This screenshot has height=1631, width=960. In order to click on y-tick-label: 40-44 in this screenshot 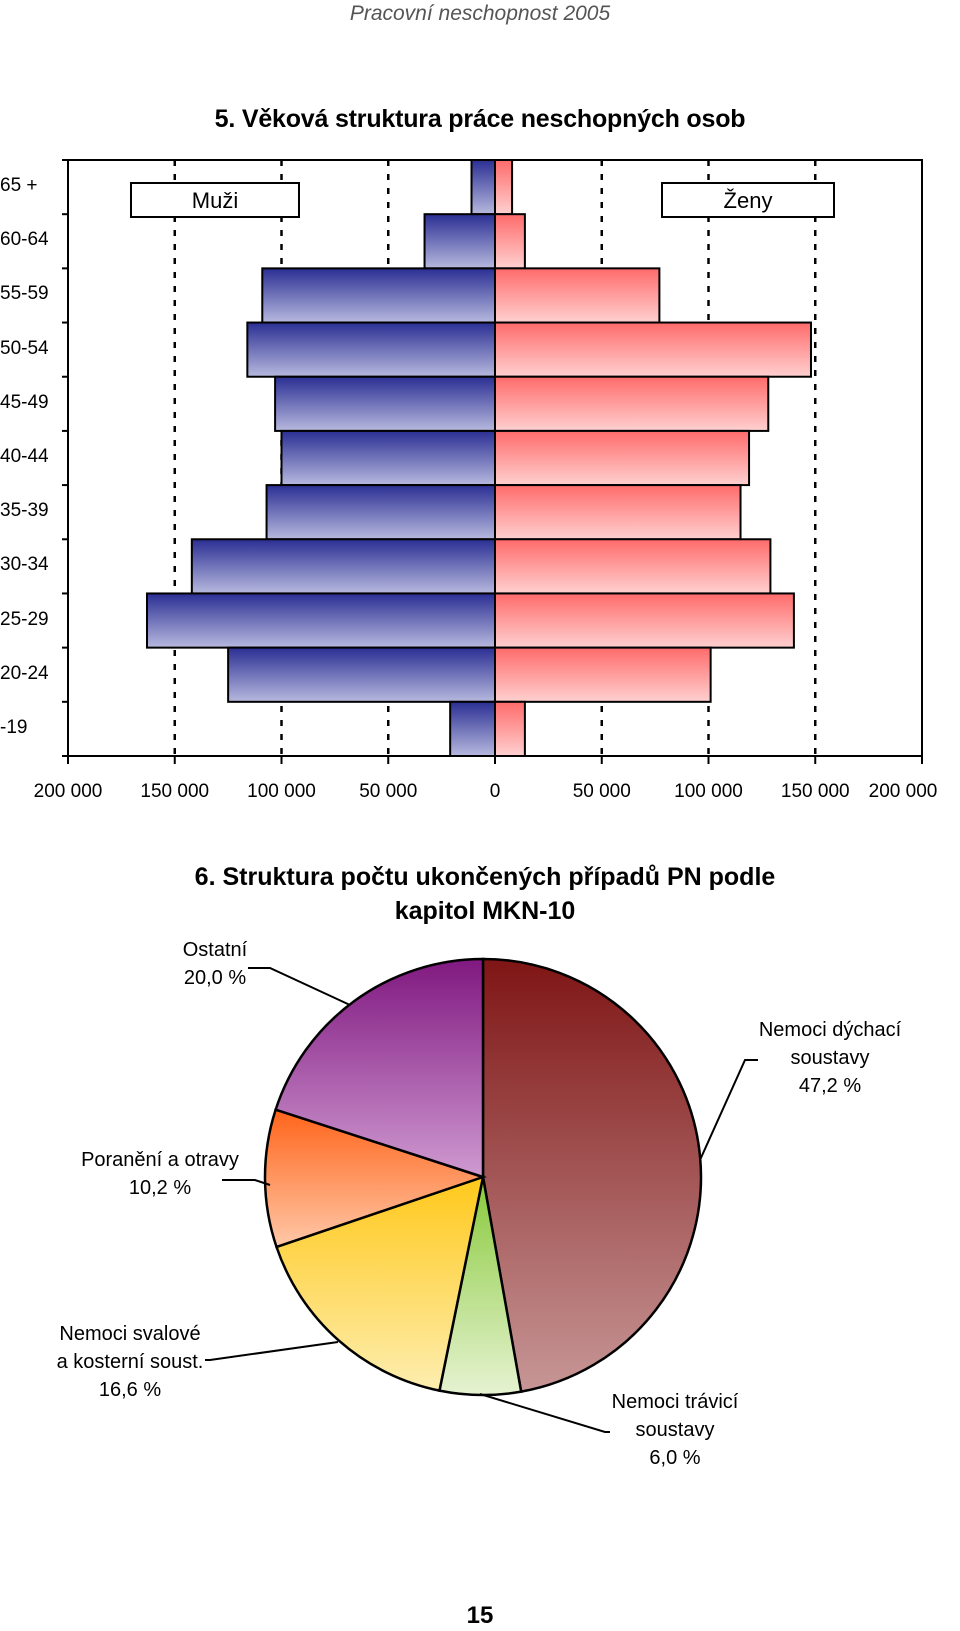, I will do `click(24, 456)`.